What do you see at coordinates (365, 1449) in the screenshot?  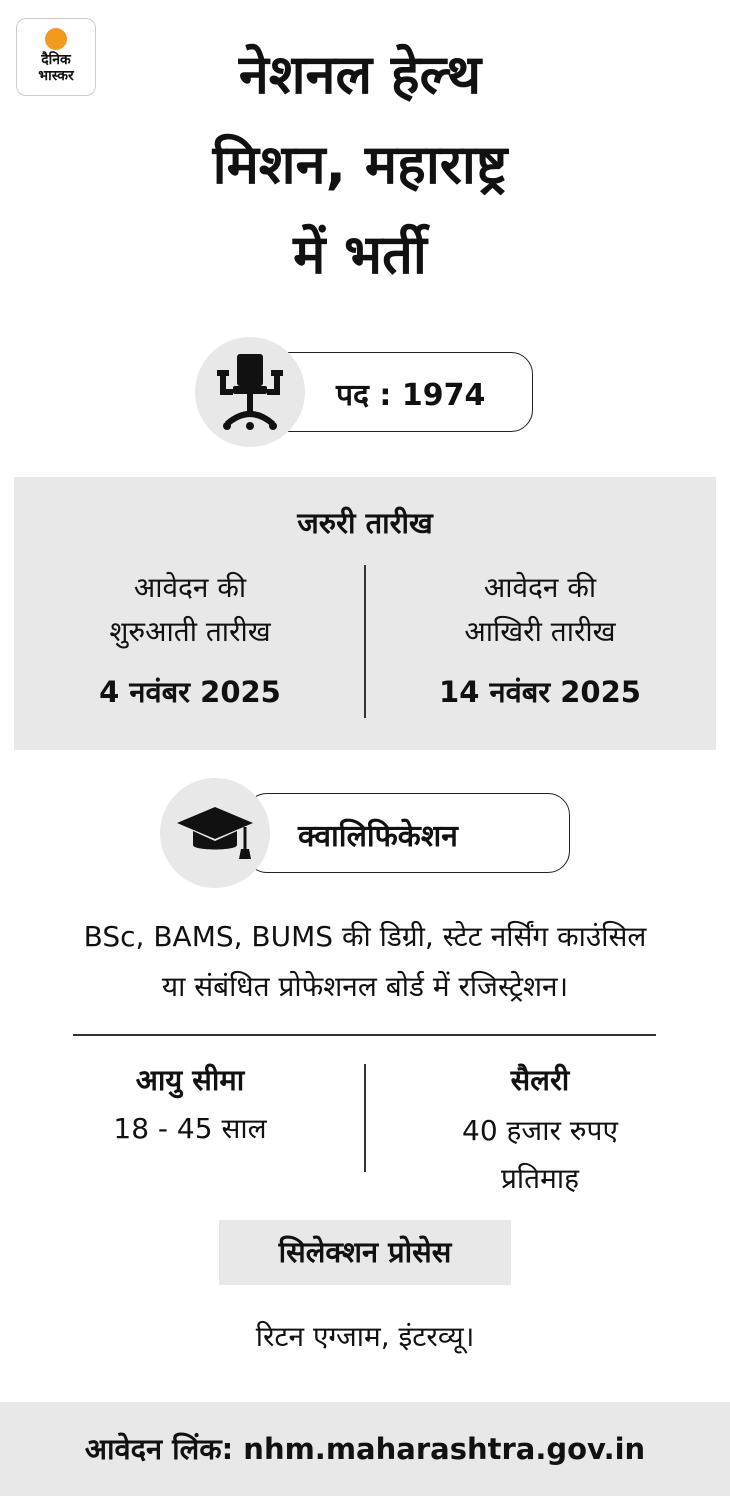 I see `application-link: आवेदन लिंक: nhm.maharashtra.gov.in` at bounding box center [365, 1449].